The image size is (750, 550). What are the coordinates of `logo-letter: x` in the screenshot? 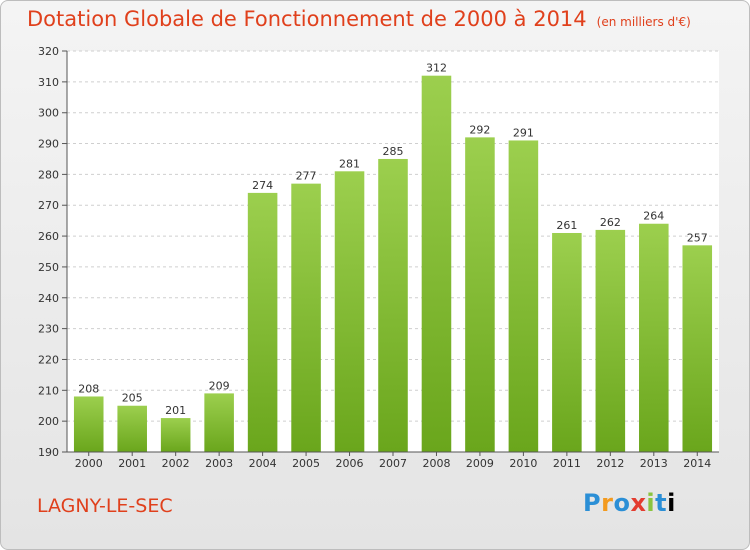 It's located at (638, 503).